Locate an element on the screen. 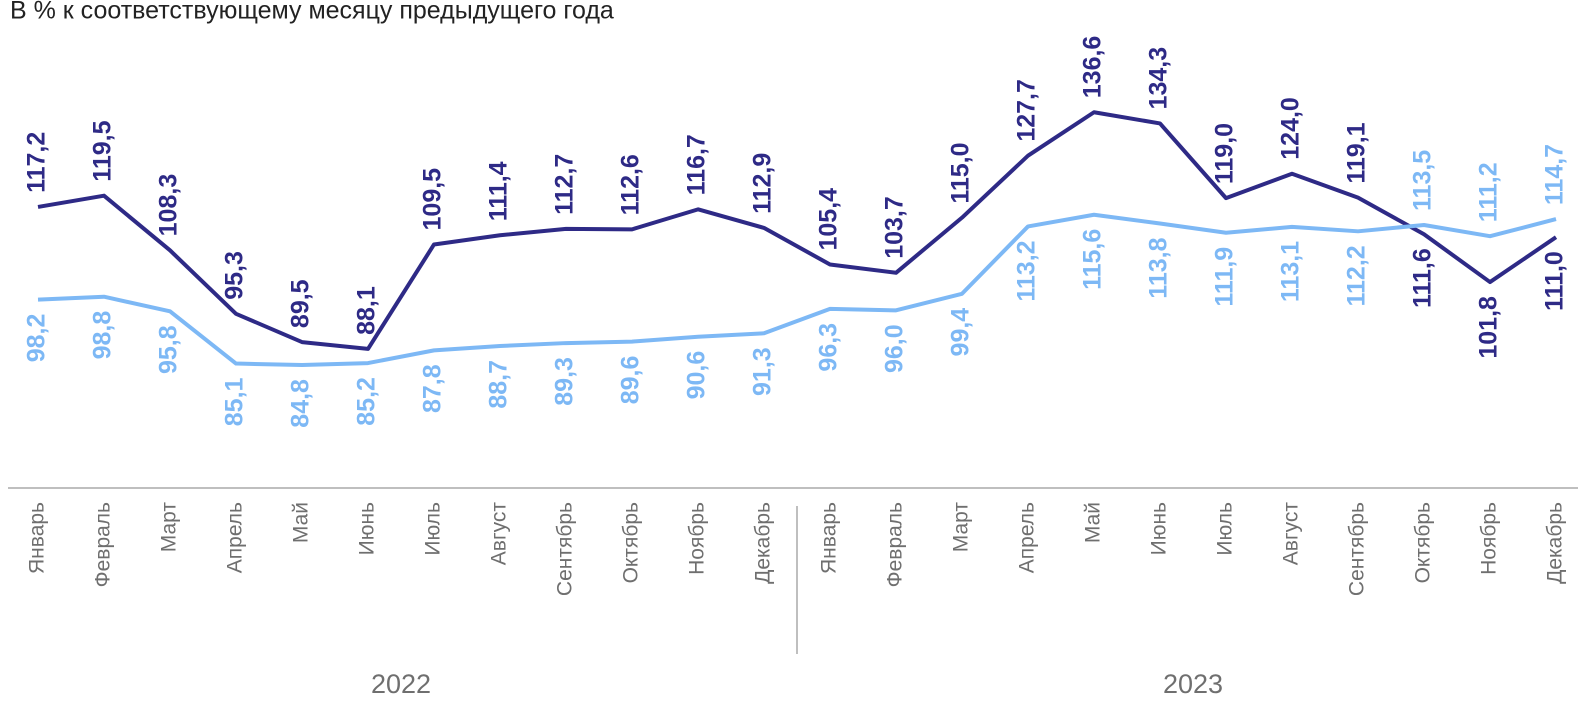 This screenshot has width=1578, height=702. data-label: 90,6 is located at coordinates (697, 375).